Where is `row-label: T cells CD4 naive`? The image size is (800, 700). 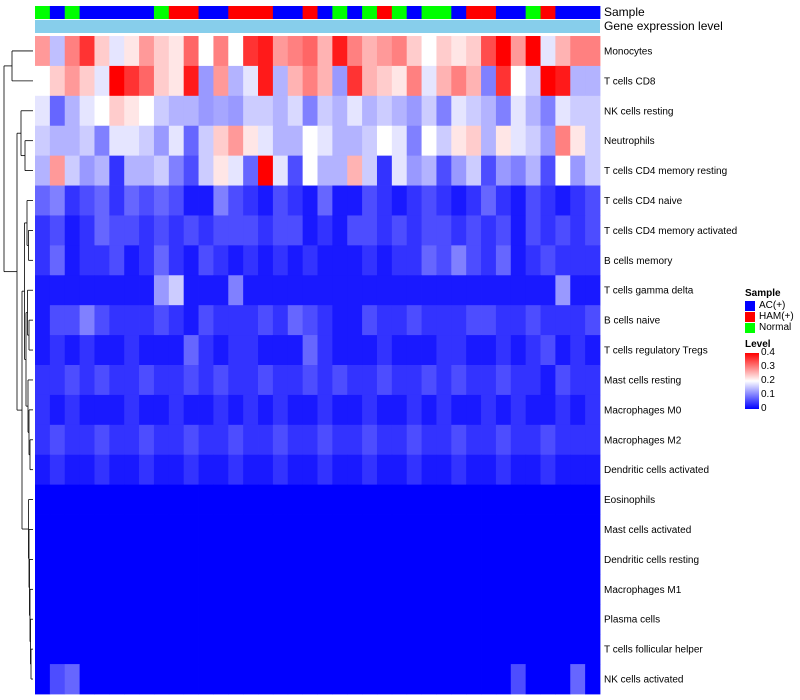
row-label: T cells CD4 naive is located at coordinates (643, 201).